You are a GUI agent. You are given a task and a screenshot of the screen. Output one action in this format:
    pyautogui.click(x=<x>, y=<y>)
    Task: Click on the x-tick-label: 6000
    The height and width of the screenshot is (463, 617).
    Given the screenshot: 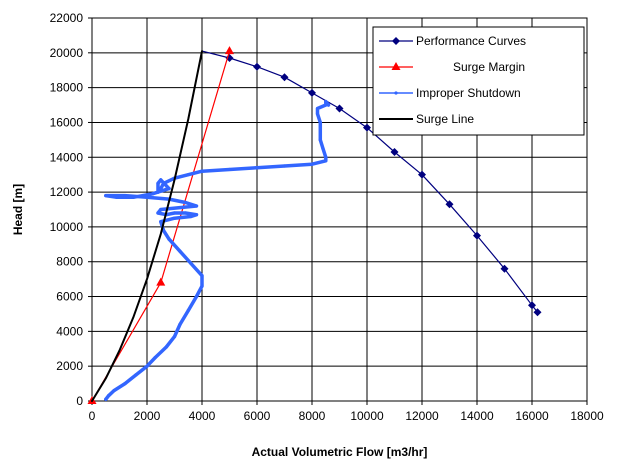 What is the action you would take?
    pyautogui.click(x=257, y=416)
    